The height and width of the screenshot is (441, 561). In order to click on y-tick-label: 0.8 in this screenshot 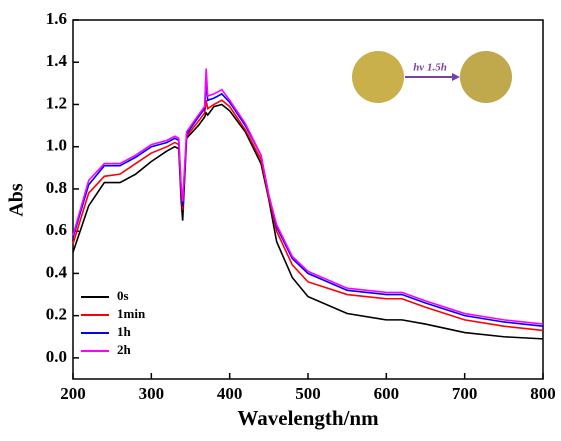, I will do `click(56, 187)`.